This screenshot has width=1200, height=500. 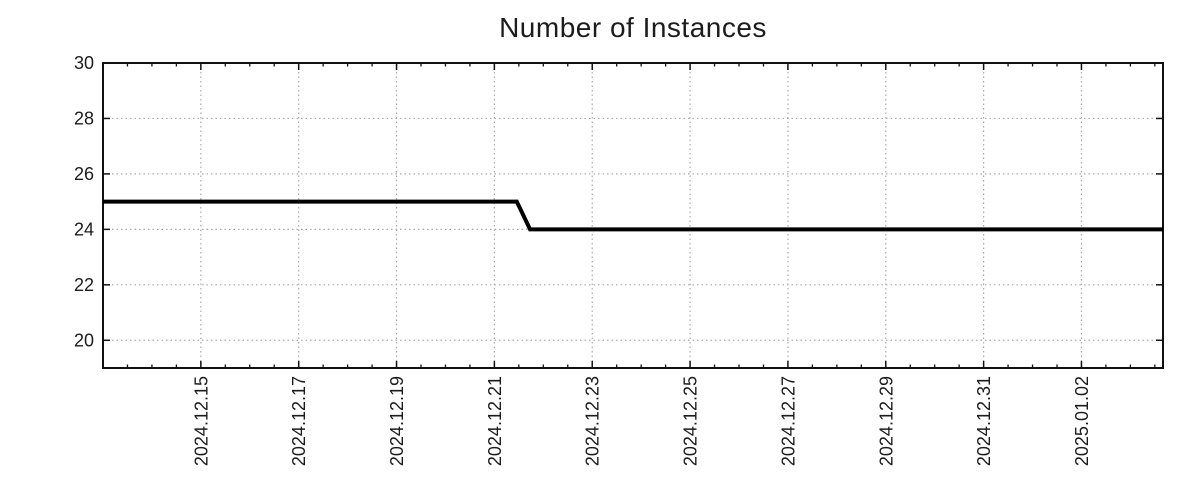 I want to click on x-tick-label: 2024.12.19, so click(x=397, y=421).